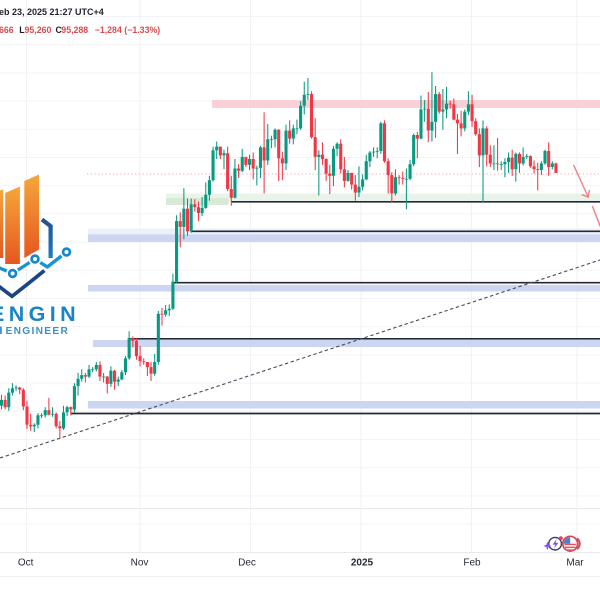 The image size is (600, 600). What do you see at coordinates (472, 563) in the screenshot?
I see `svg-text: Feb` at bounding box center [472, 563].